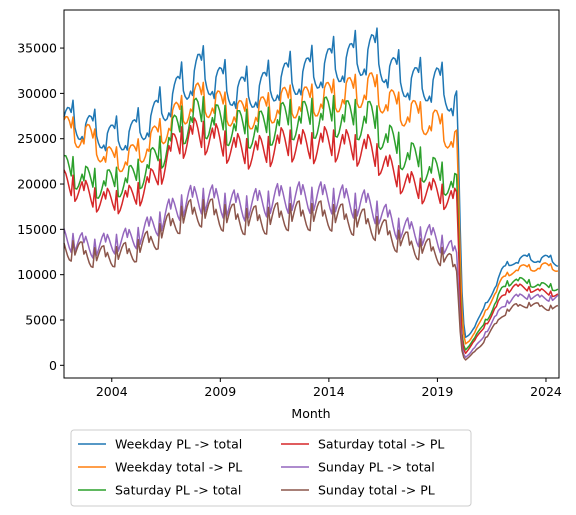  I want to click on legend-label: Weekday total -> PL, so click(178, 467).